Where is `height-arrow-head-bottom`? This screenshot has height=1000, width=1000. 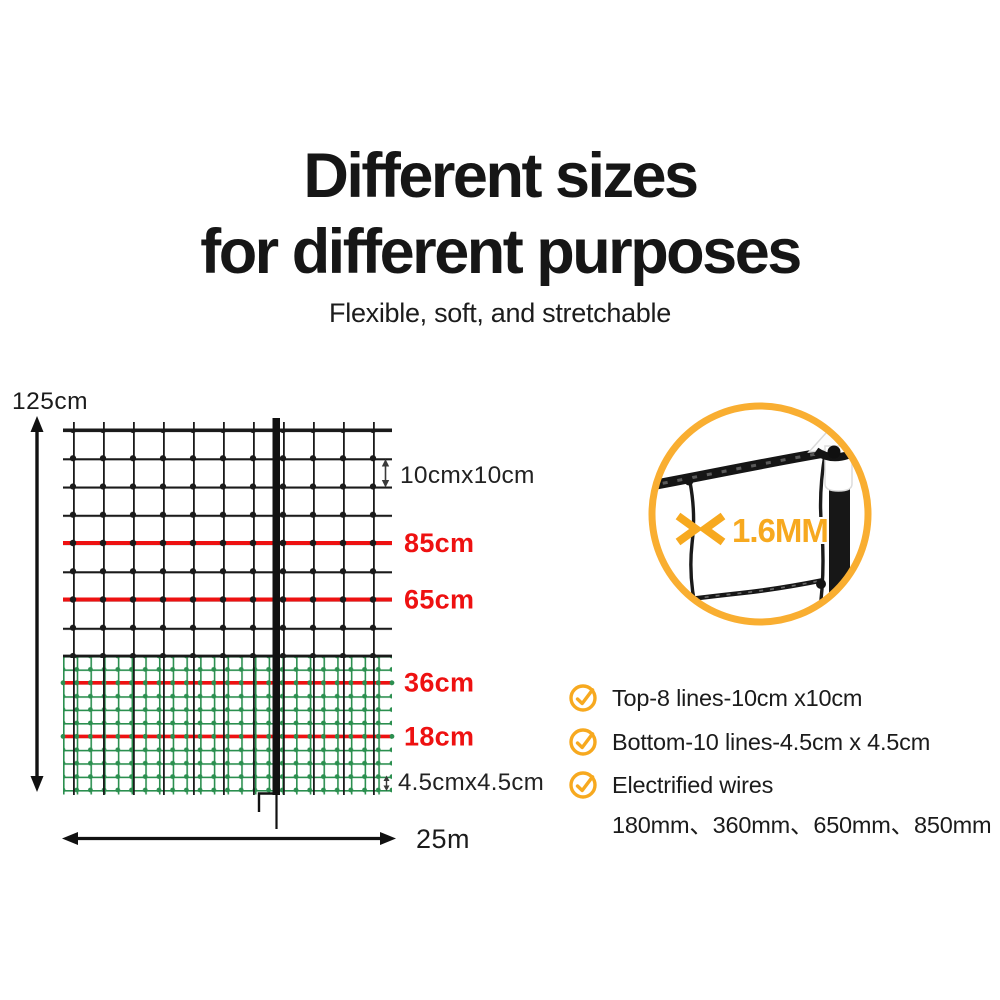 height-arrow-head-bottom is located at coordinates (37, 784).